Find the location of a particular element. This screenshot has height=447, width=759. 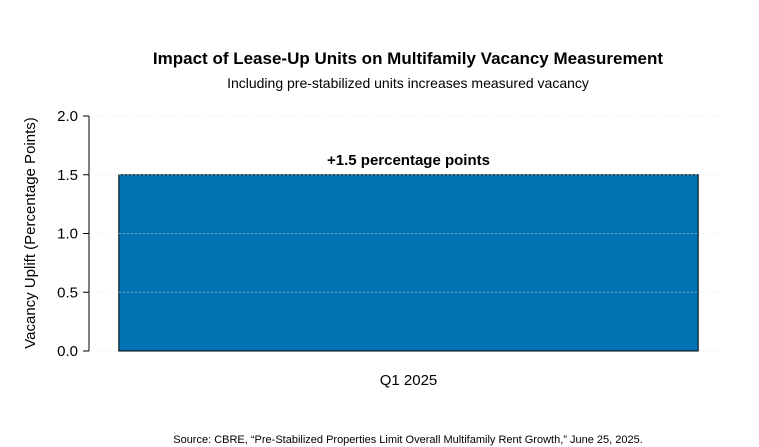

x-axis: Q1 2025 is located at coordinates (409, 380).